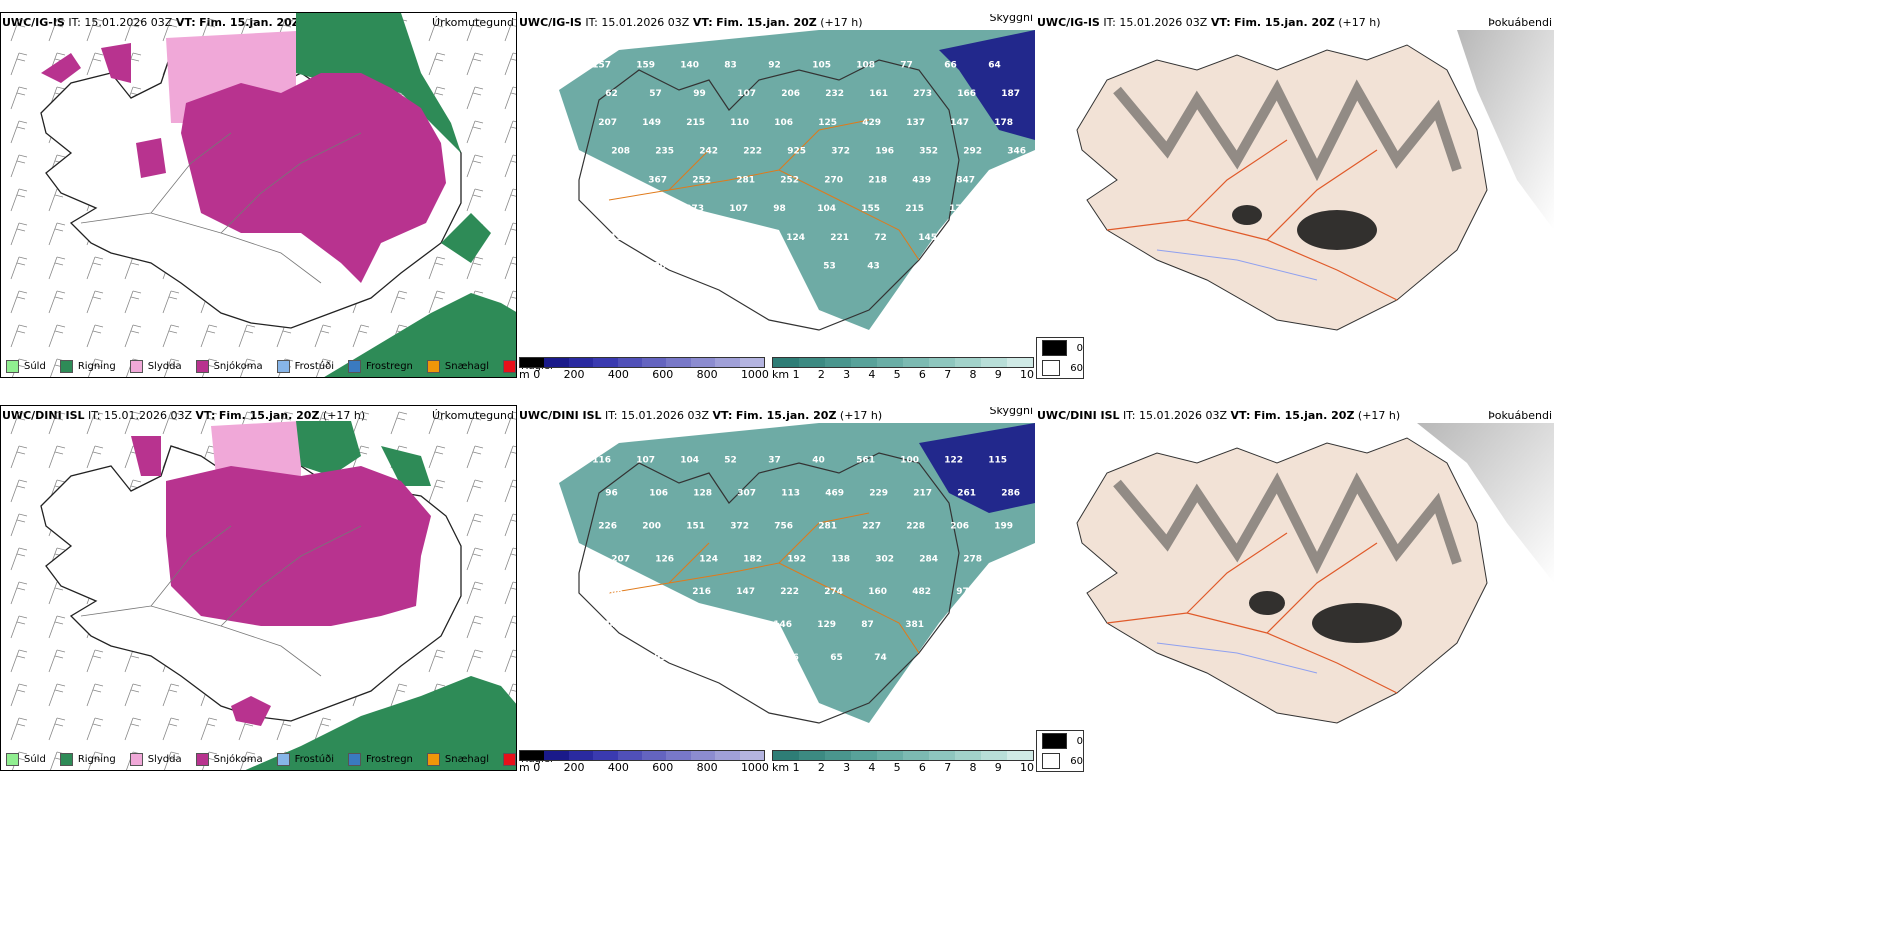 This screenshot has height=950, width=1900. Describe the element at coordinates (792, 658) in the screenshot. I see `visibility-value-label: 46` at that location.